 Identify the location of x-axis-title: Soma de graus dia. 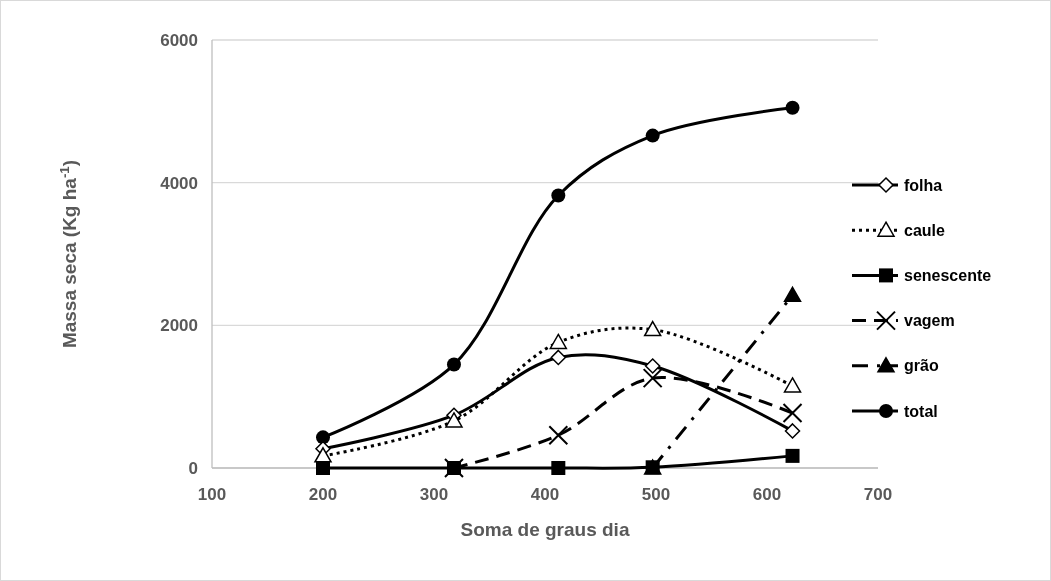
(545, 529).